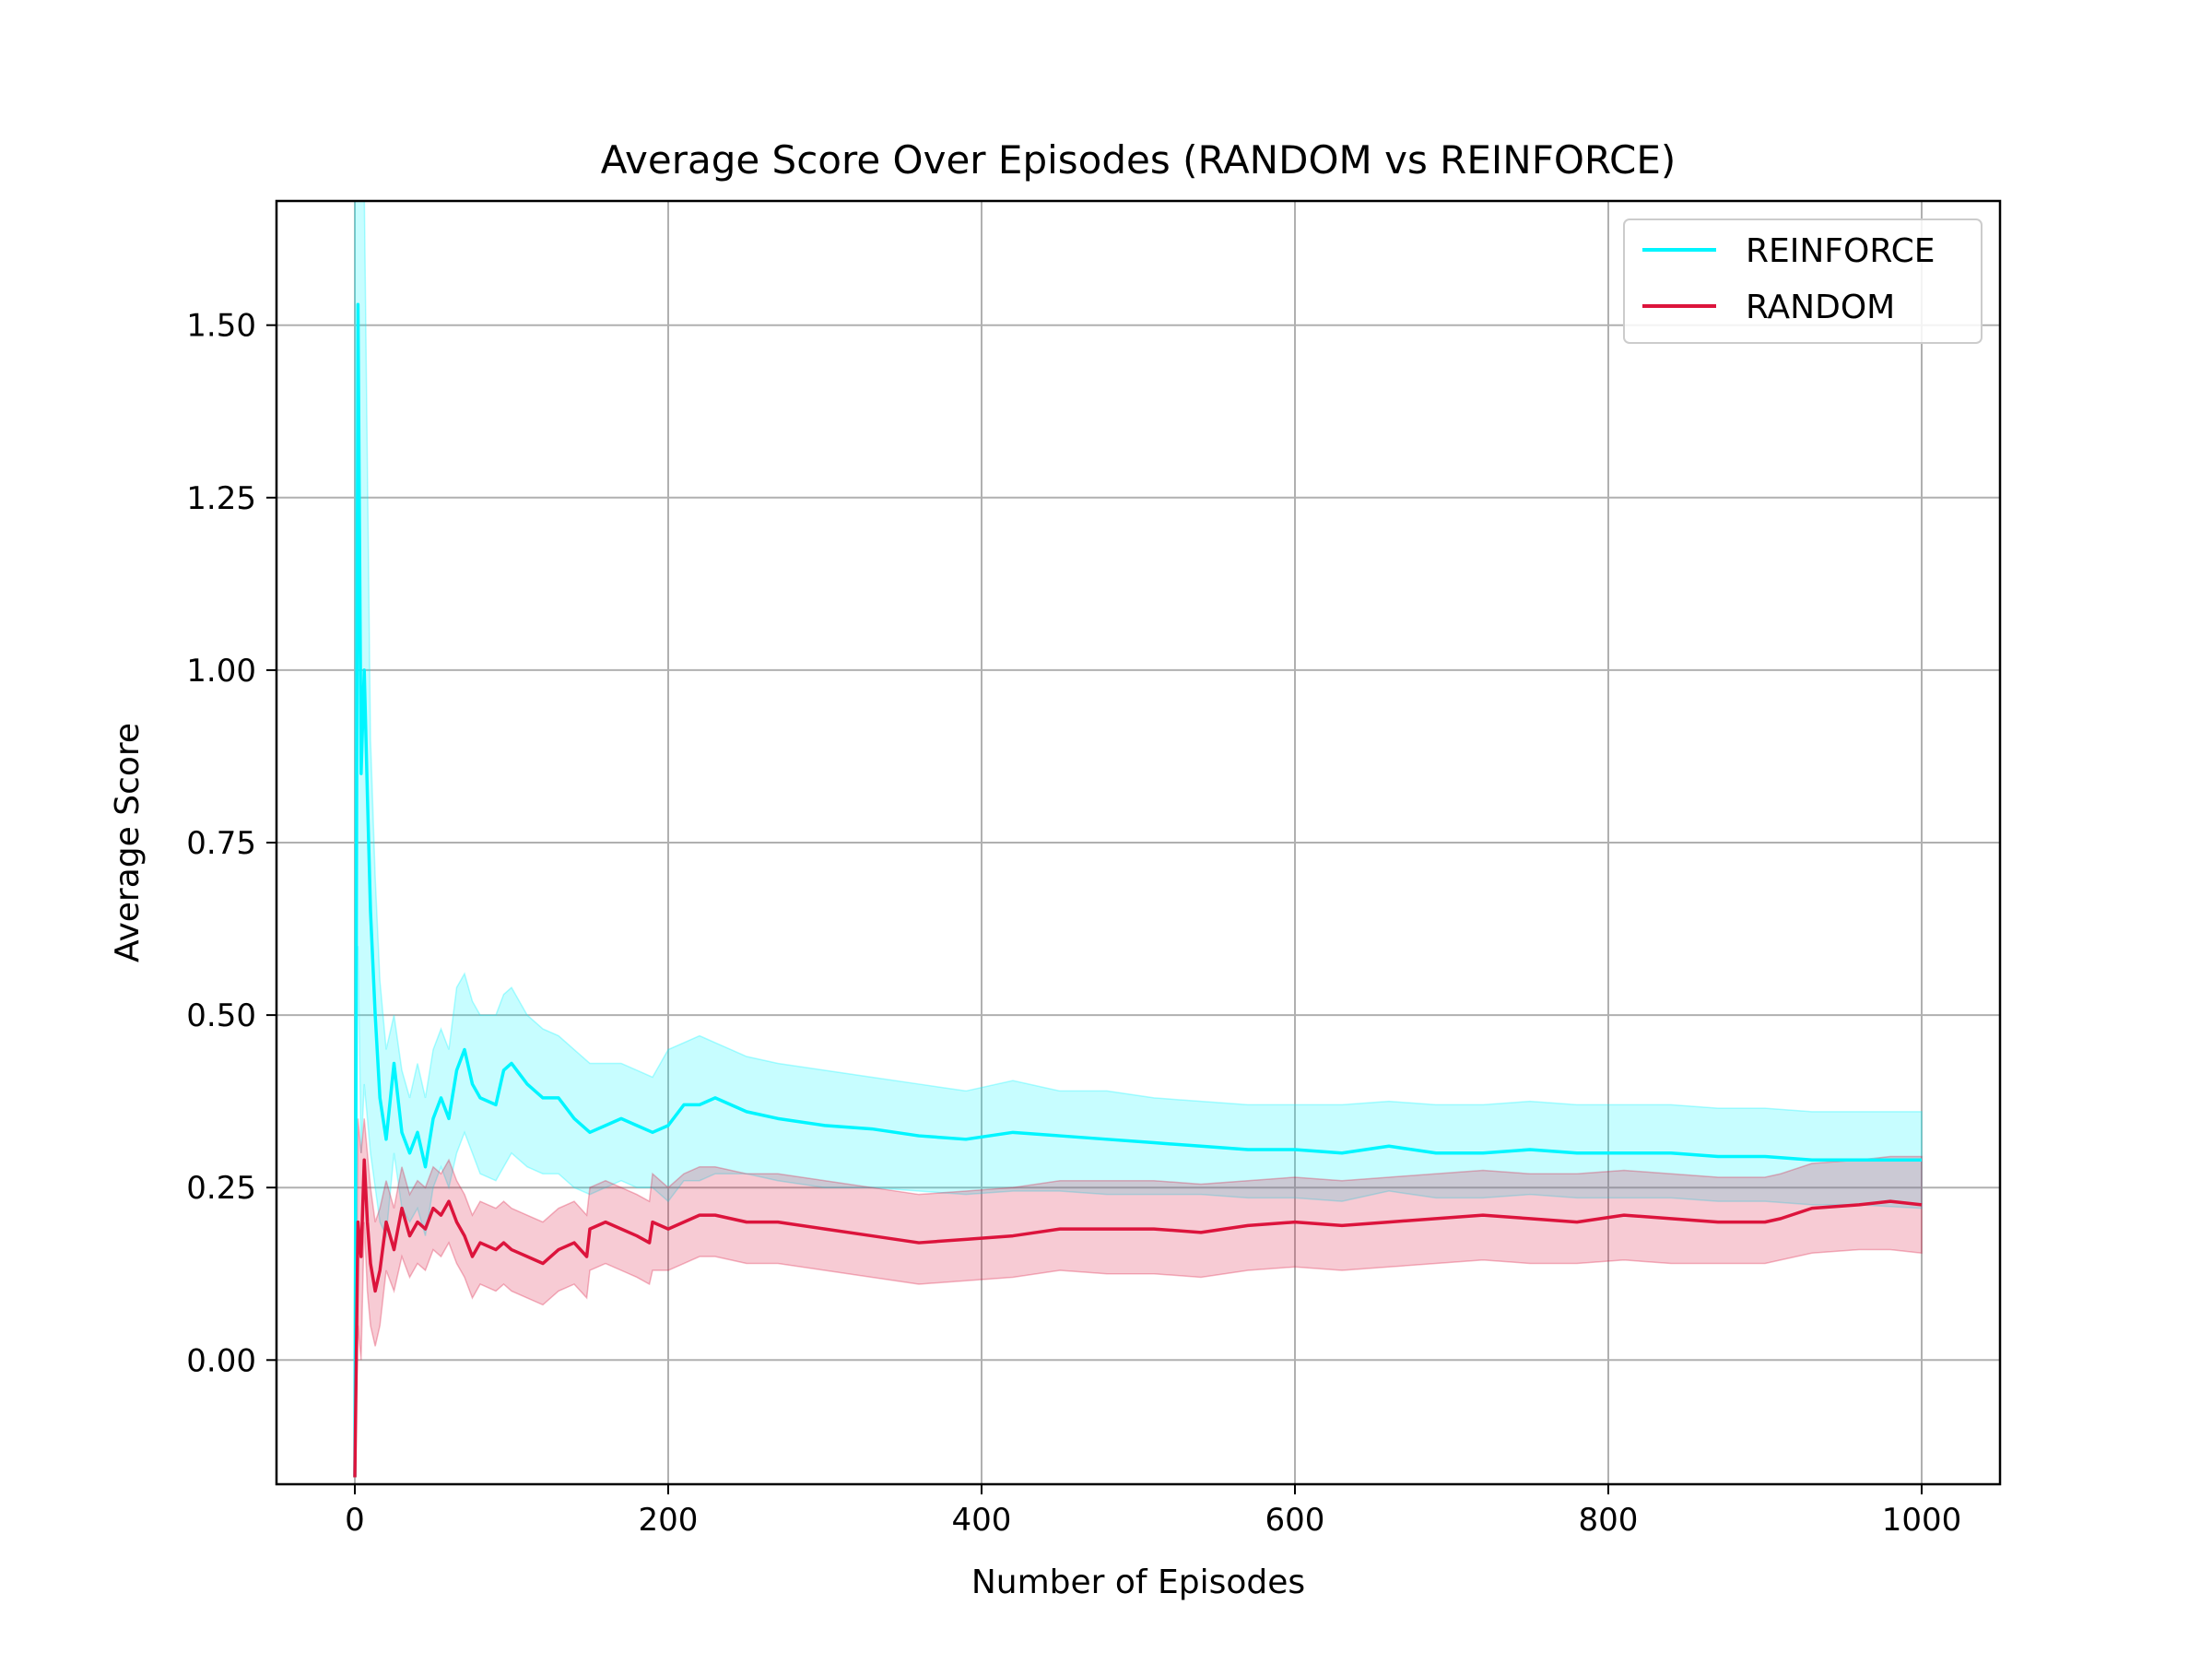 The width and height of the screenshot is (2212, 1664). Describe the element at coordinates (1922, 1520) in the screenshot. I see `x-tick-label: 1000` at that location.